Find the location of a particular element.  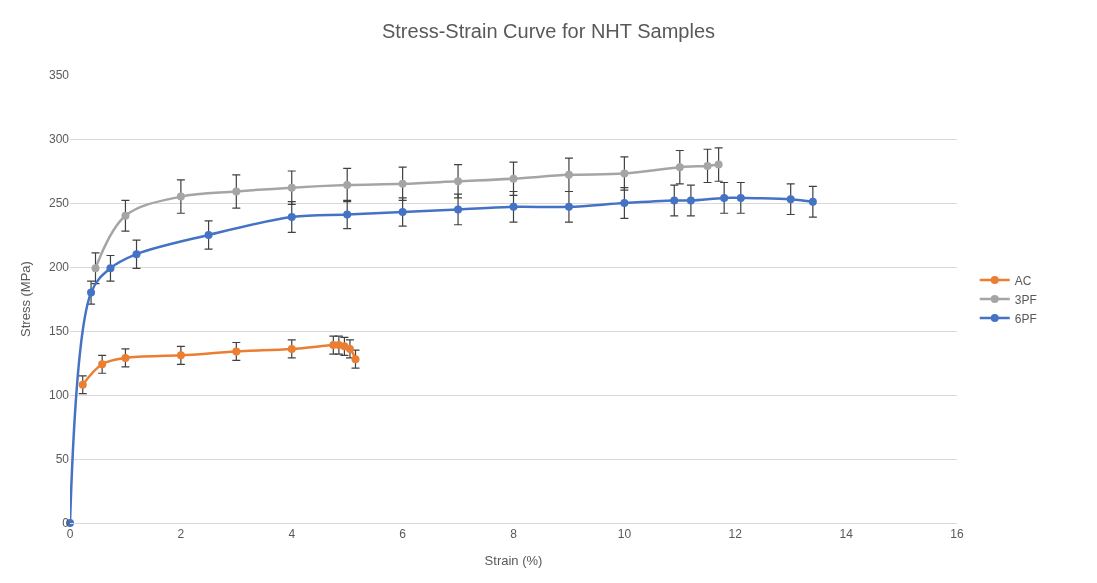

y-tick-label: 200 is located at coordinates (59, 267).